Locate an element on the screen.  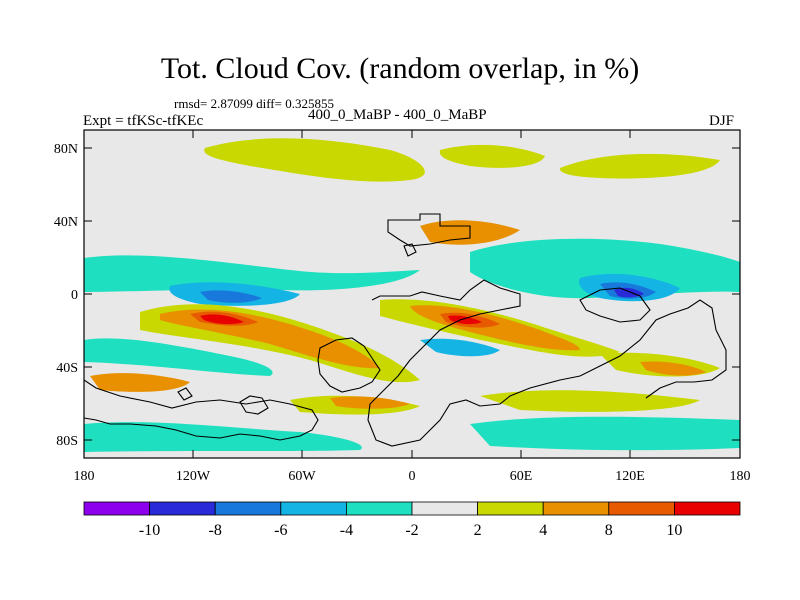
case-label: 400_0_MaBP - 400_0_MaBP is located at coordinates (397, 115).